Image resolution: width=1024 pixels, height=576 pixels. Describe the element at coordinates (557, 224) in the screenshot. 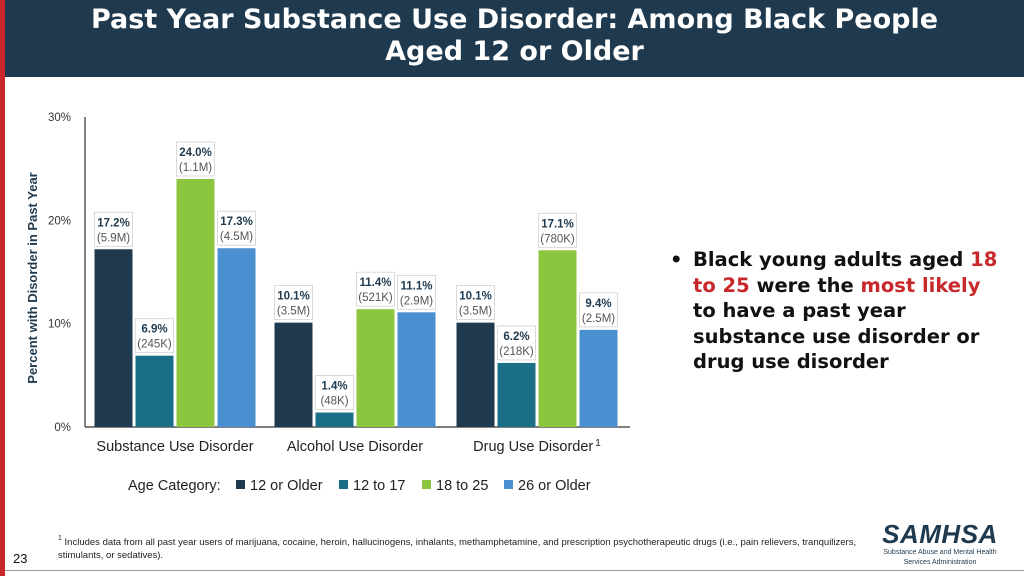

I see `data-label-percent: 17.1%` at that location.